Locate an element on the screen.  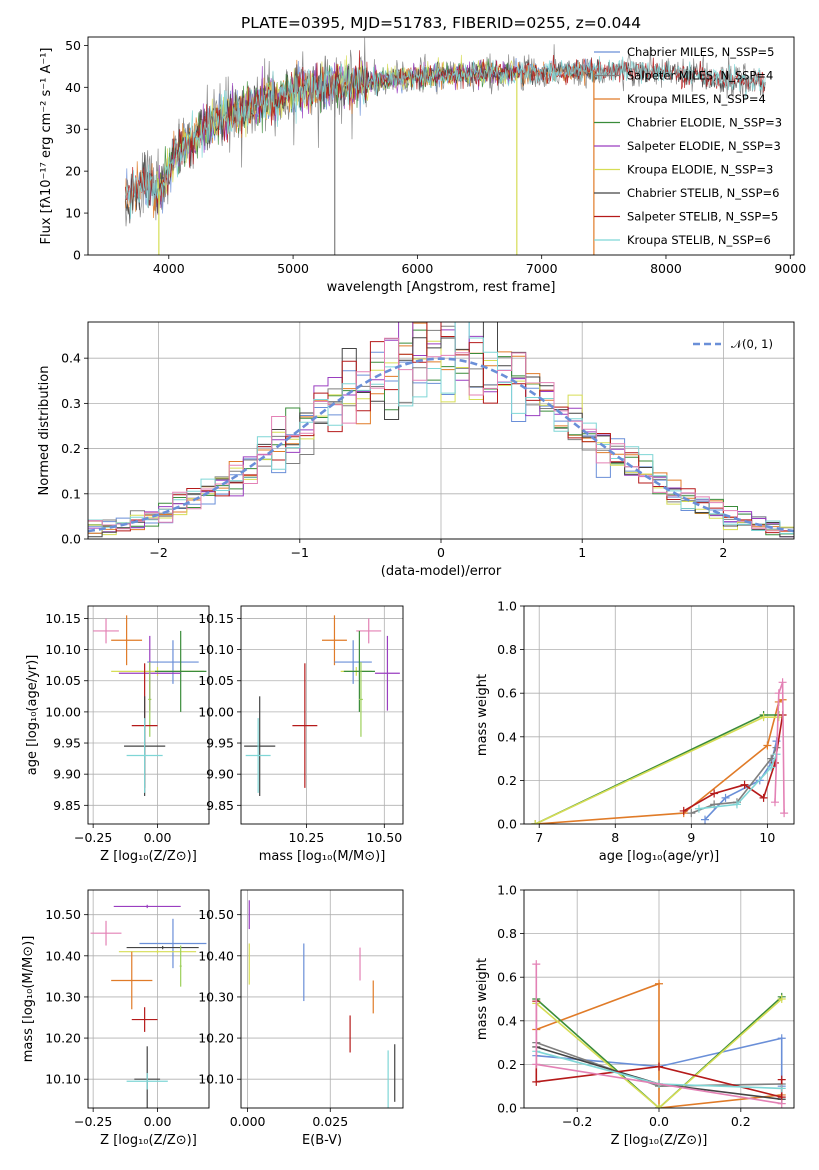
x-tick-label: 7 is located at coordinates (539, 837).